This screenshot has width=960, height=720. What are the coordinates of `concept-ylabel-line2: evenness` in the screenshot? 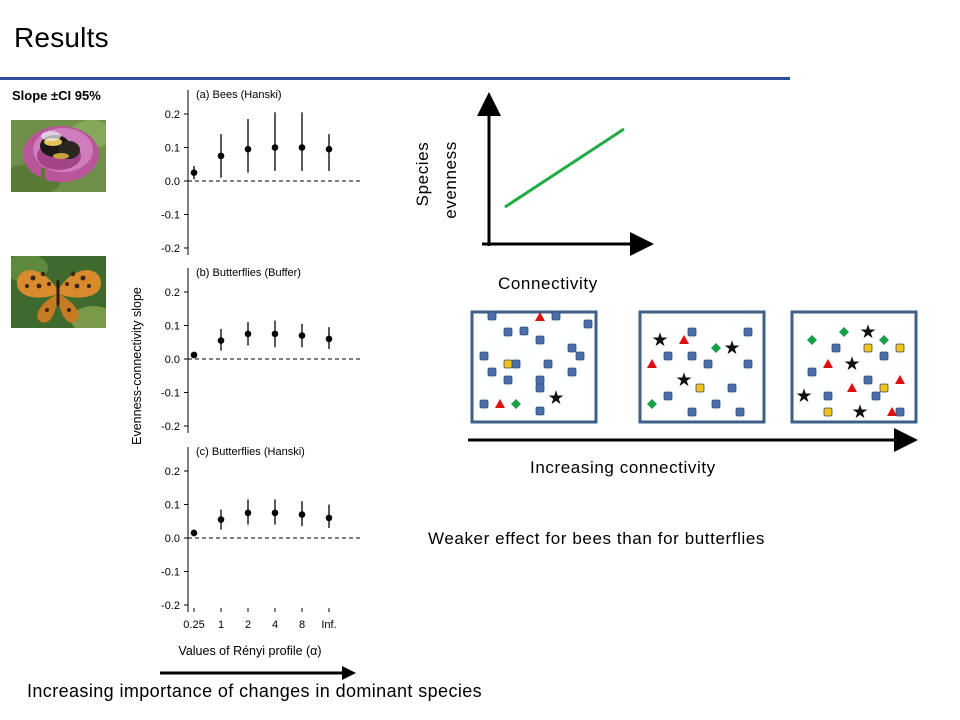 It's located at (450, 180).